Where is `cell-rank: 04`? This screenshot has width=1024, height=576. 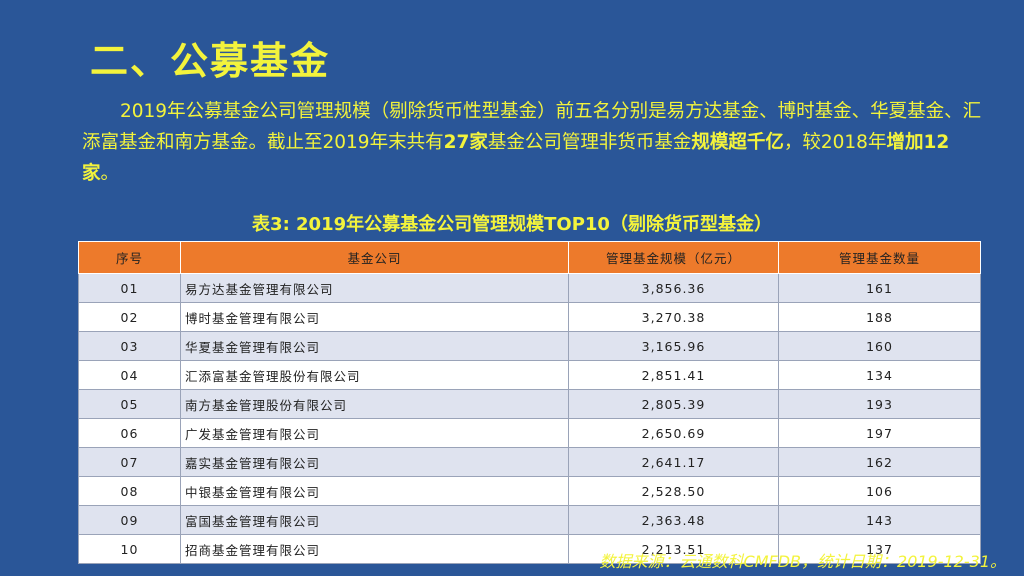
cell-rank: 04 is located at coordinates (129, 375).